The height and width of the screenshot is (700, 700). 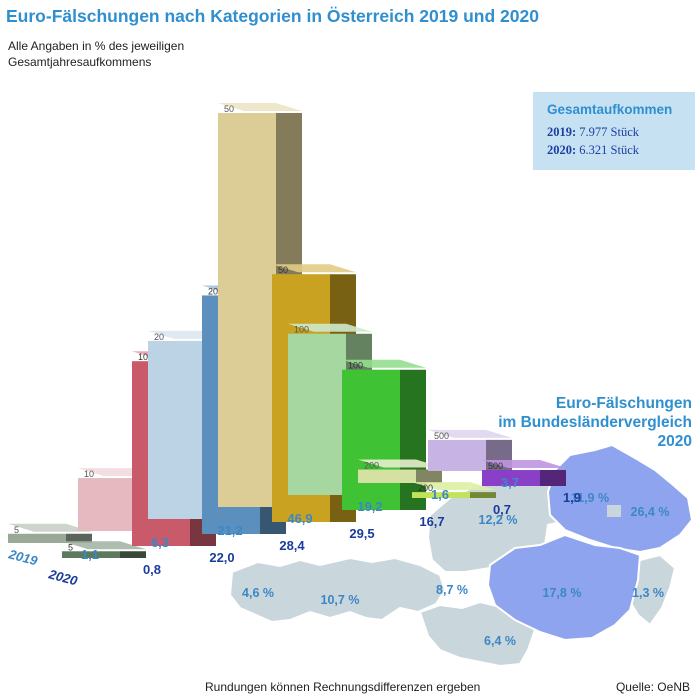 I want to click on data-label-2019: 19,2, so click(x=369, y=506).